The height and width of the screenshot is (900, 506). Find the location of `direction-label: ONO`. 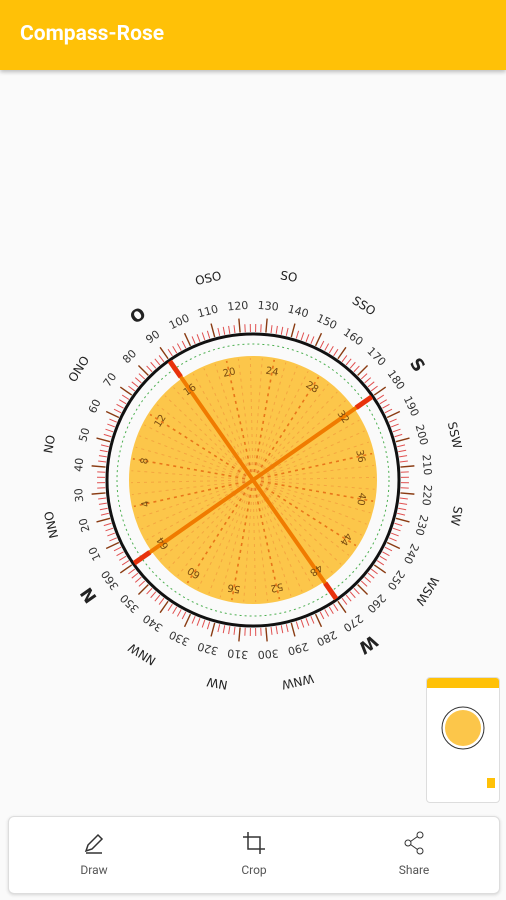

direction-label: ONO is located at coordinates (78, 369).